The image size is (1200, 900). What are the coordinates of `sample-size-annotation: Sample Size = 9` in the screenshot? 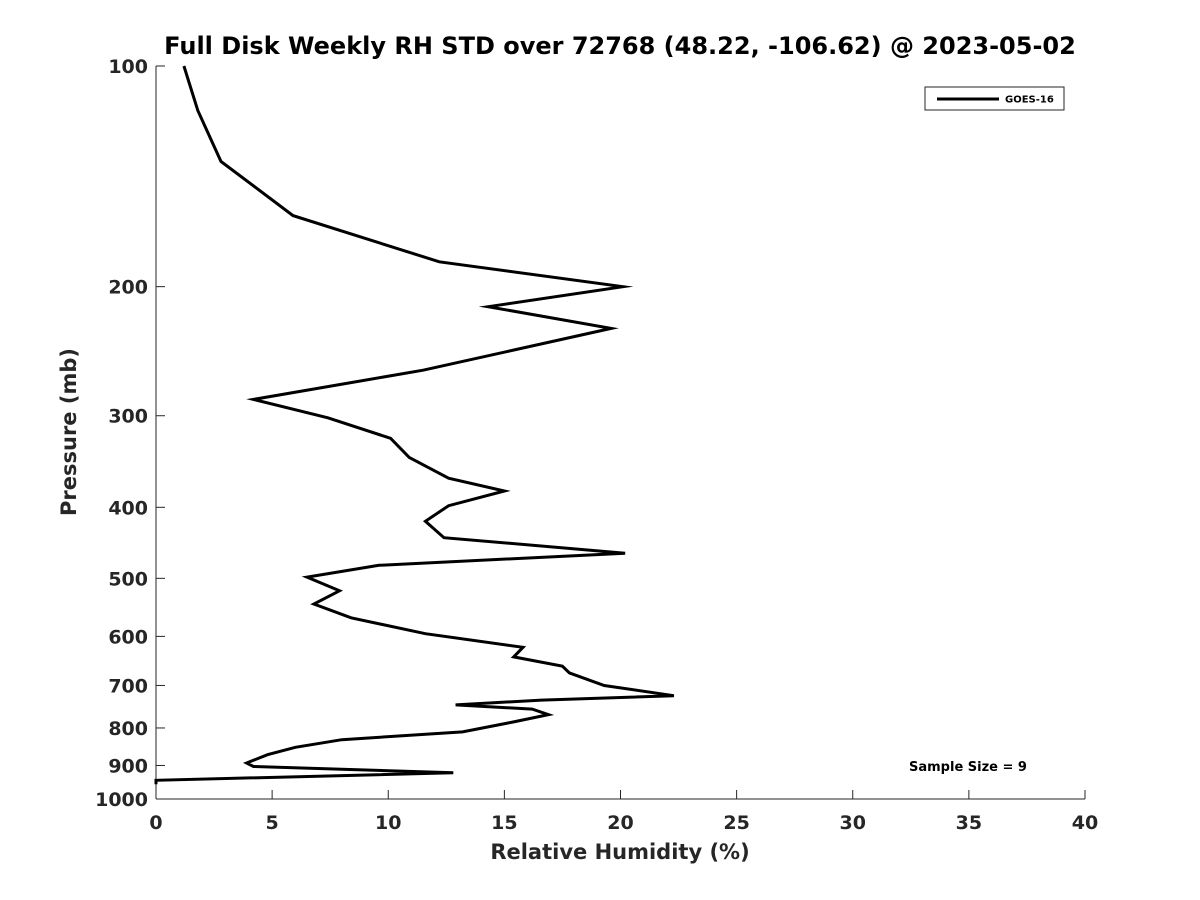 It's located at (968, 767).